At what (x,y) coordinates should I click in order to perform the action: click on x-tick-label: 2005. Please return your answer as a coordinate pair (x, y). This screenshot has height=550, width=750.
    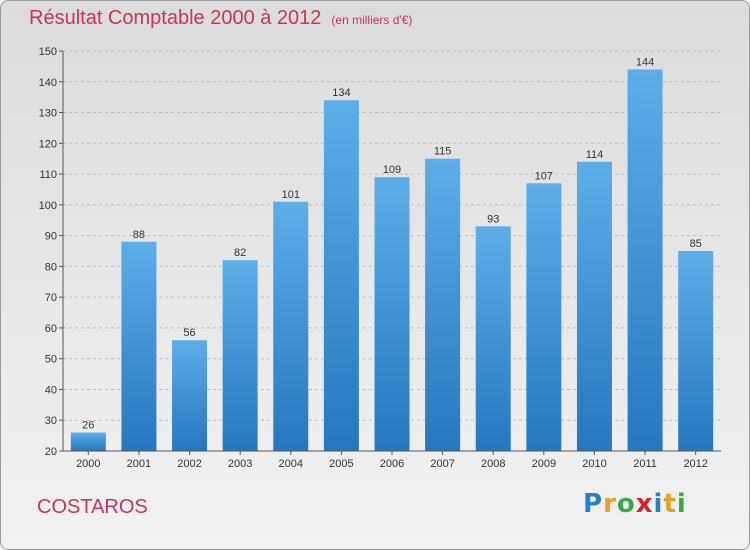
    Looking at the image, I should click on (341, 464).